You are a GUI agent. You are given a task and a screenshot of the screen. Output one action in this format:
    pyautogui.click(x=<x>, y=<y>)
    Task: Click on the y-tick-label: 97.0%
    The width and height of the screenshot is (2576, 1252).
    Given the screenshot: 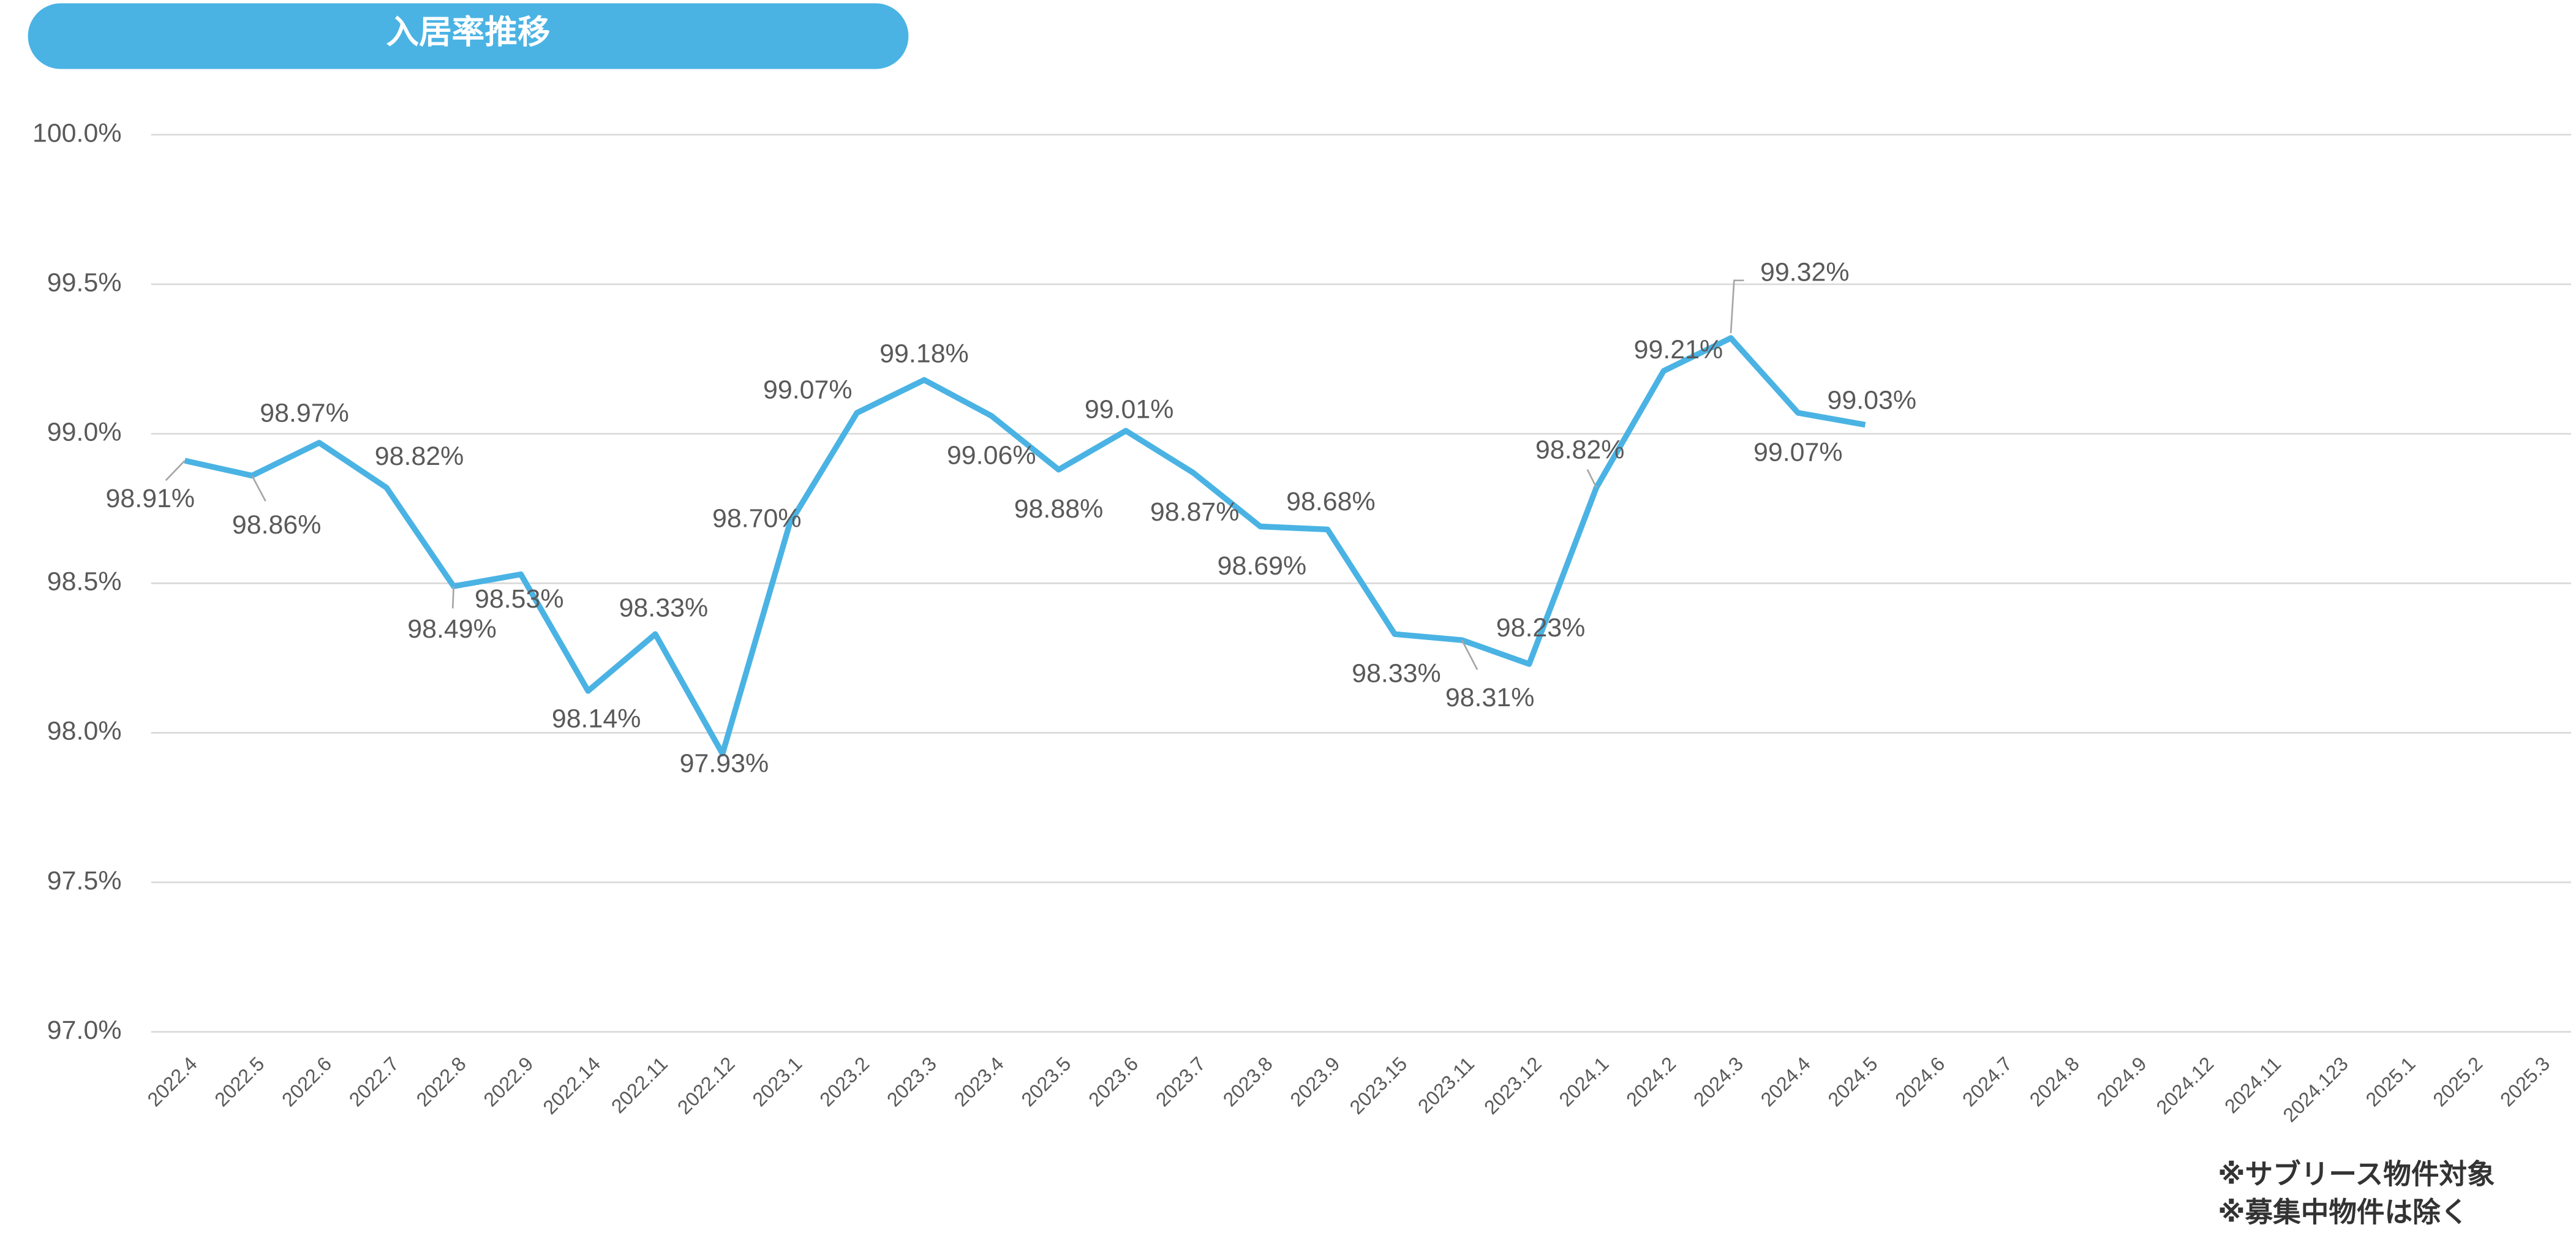 What is the action you would take?
    pyautogui.click(x=84, y=1030)
    